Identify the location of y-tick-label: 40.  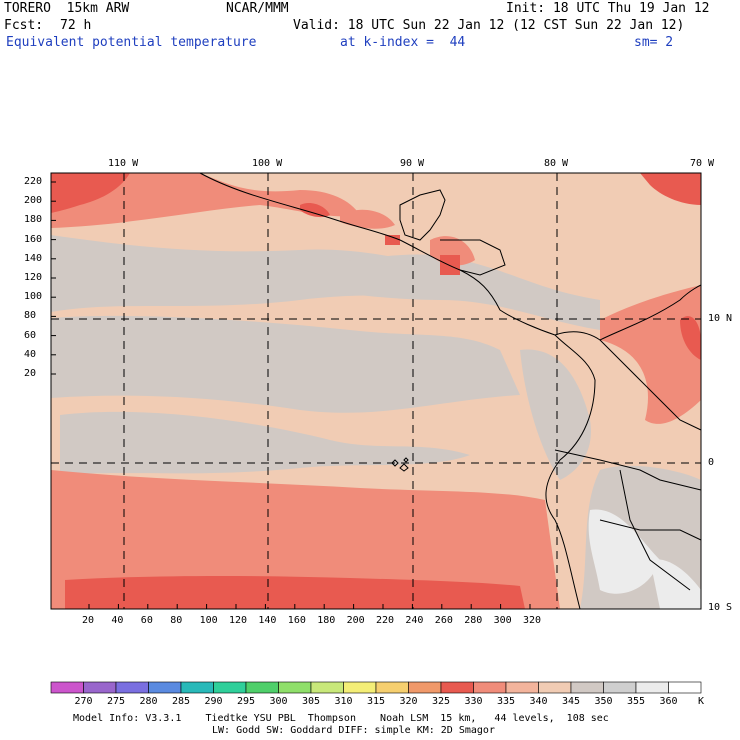
(30, 354).